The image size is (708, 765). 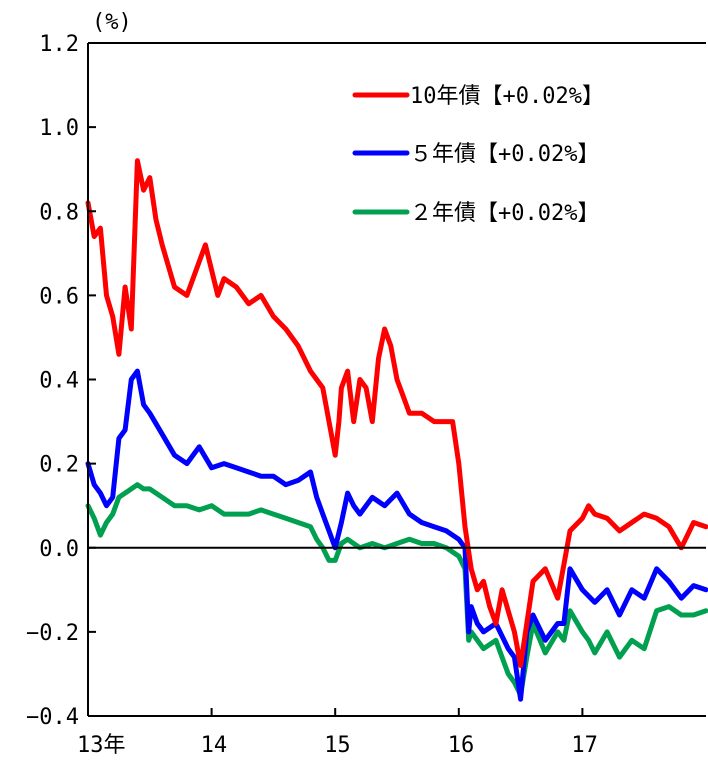 I want to click on y-tick-label: 0.4, so click(x=59, y=381).